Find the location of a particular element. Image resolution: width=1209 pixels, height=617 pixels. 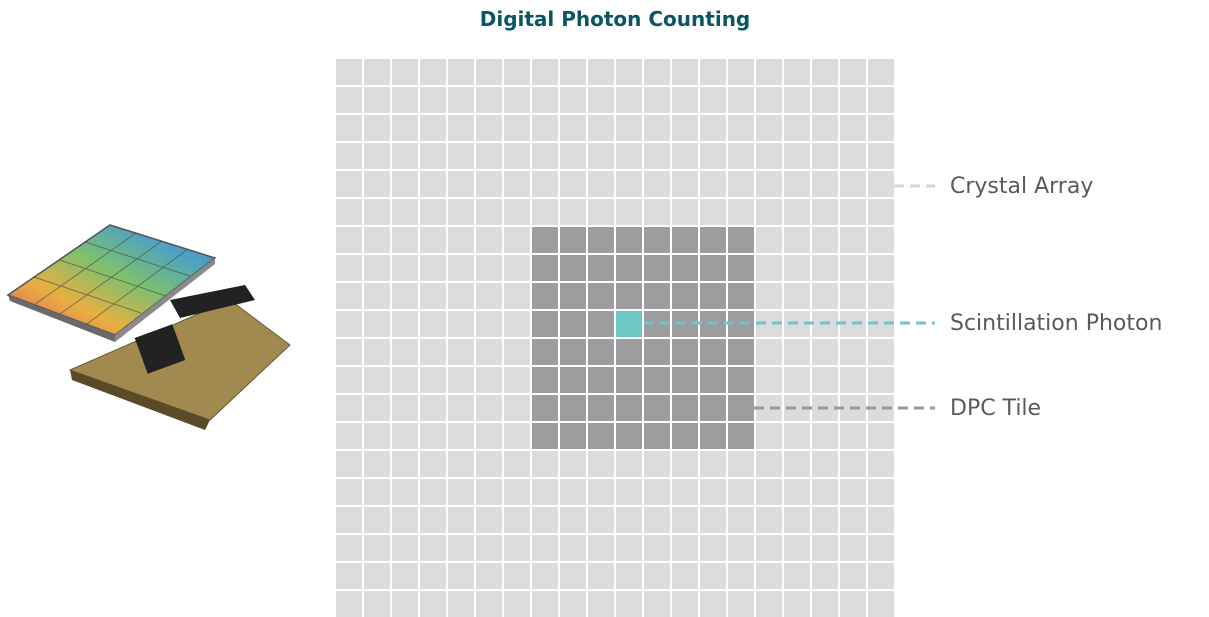

label: Scintillation Photon is located at coordinates (1056, 323).